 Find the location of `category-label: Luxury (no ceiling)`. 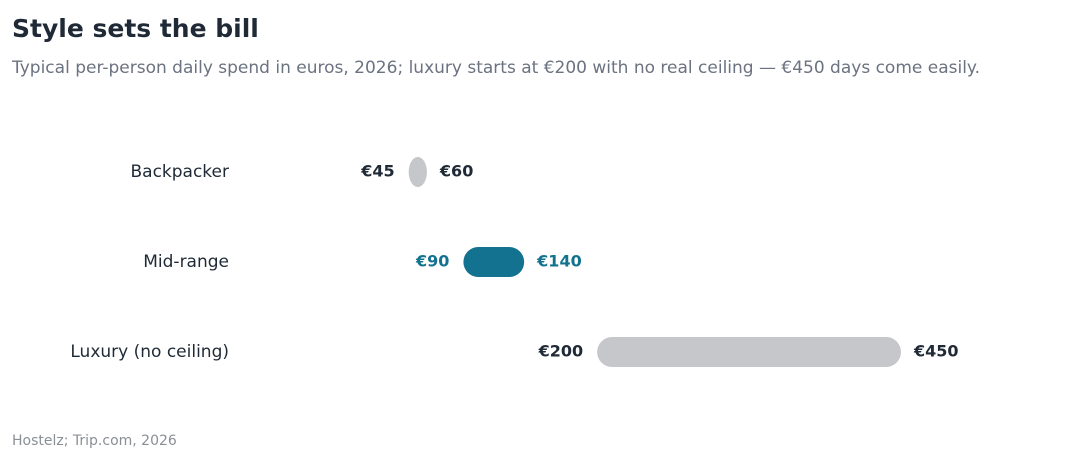

category-label: Luxury (no ceiling) is located at coordinates (149, 352).